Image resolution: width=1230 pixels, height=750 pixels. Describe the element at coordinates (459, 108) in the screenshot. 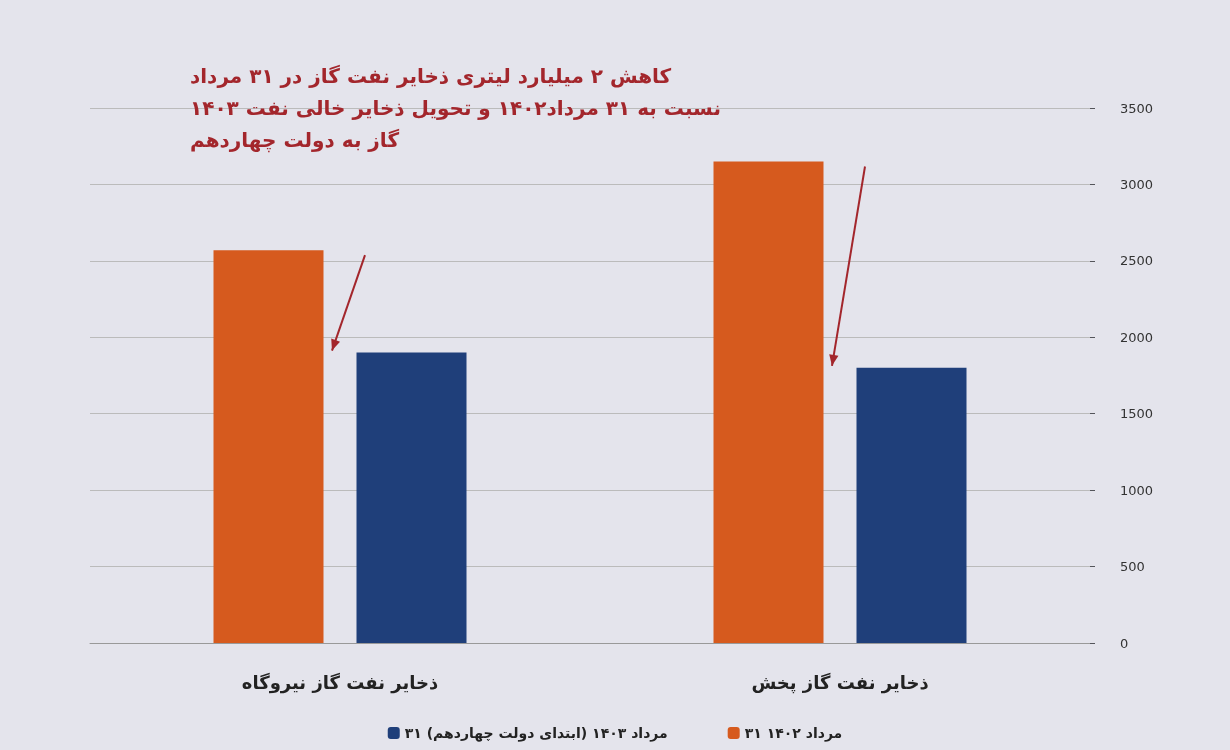

I see `chart-title: کاهش ۲ میلیارد لیتری ذخایر نفت گاز در ۳۱ مرداد ۱۴۰۳ نسبت به ۳۱ مرداد۱۴۰۲ و تحویل ذخایر خالی نفت گاز به دولت چهاردهم` at that location.